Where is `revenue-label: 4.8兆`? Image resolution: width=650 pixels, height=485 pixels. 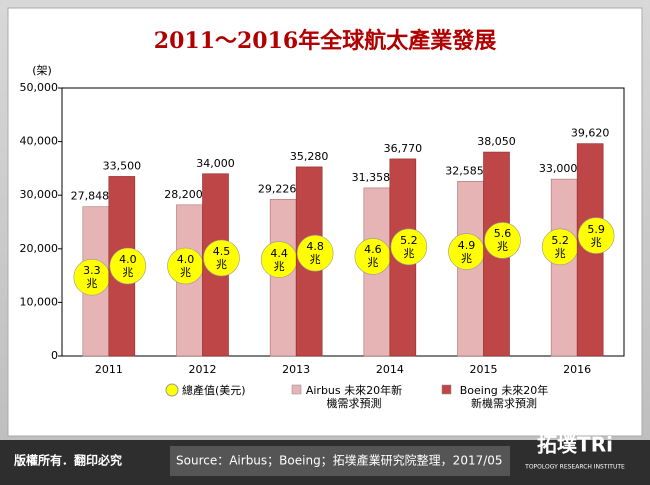
revenue-label: 4.8兆 is located at coordinates (315, 253).